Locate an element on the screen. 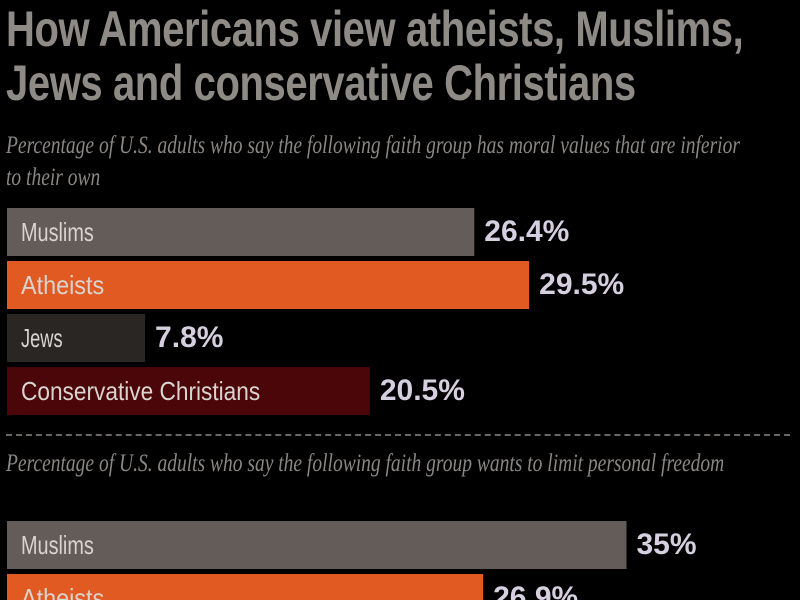 The width and height of the screenshot is (800, 600). value-label-conservative-christians: 20.5% is located at coordinates (422, 390).